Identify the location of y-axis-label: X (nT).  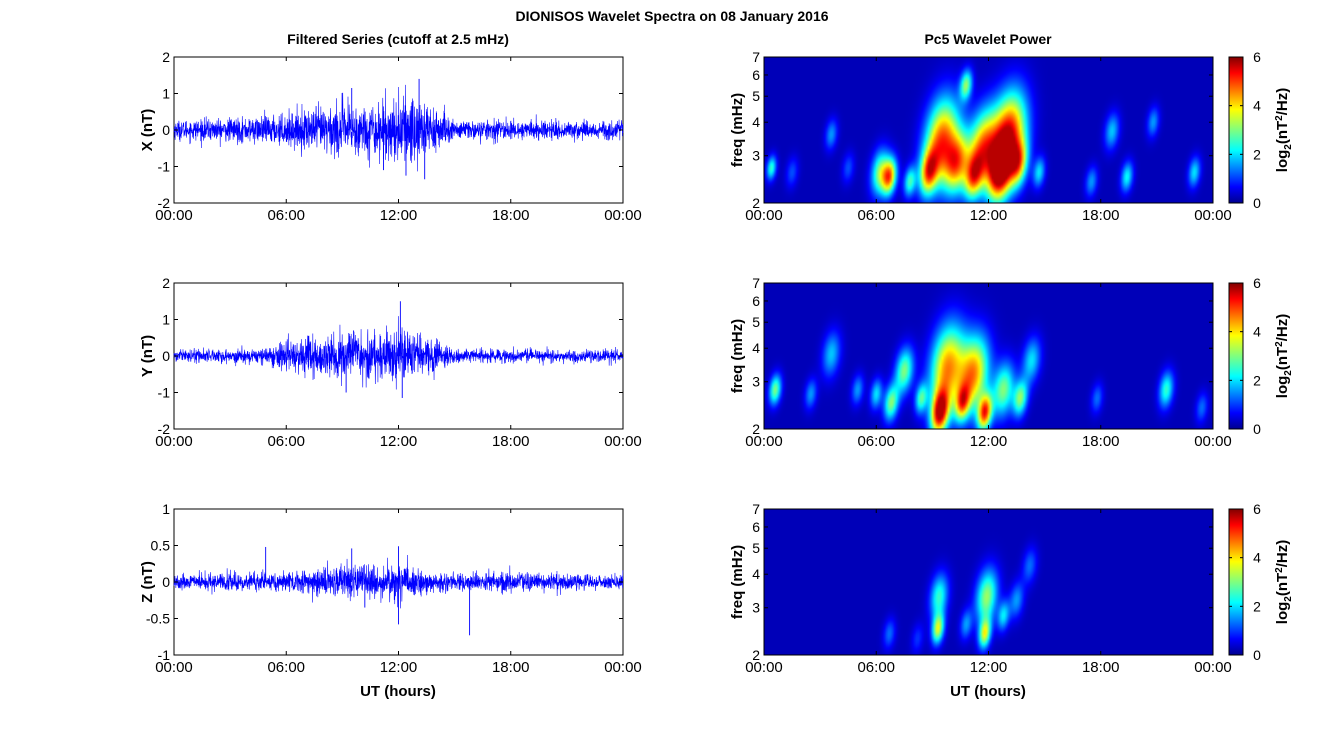
(147, 130).